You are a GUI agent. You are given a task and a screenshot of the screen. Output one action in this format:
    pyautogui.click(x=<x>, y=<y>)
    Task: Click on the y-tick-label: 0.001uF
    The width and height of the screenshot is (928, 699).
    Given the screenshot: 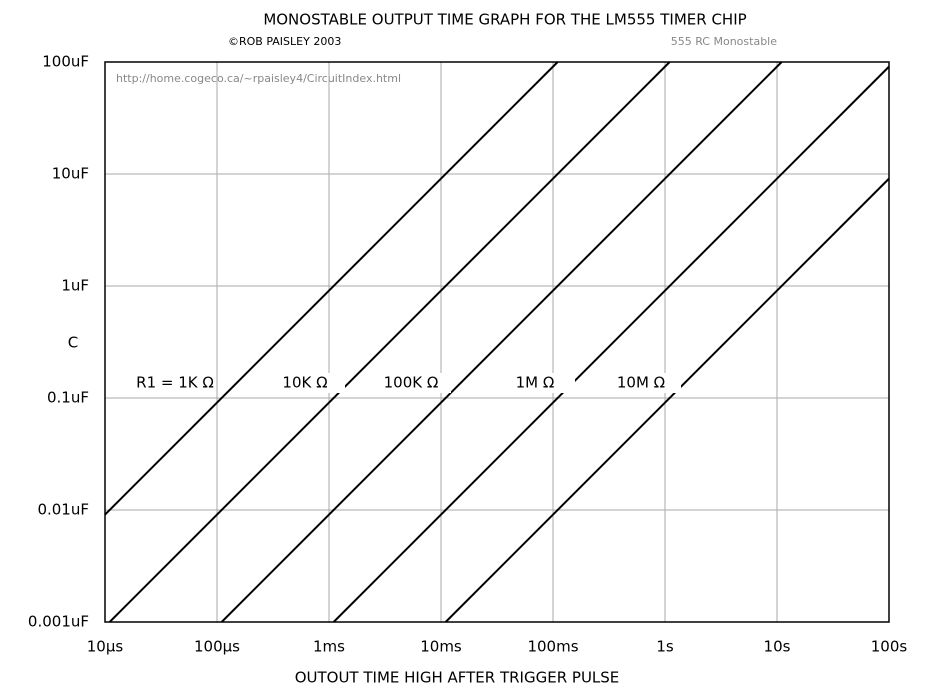 What is the action you would take?
    pyautogui.click(x=58, y=622)
    